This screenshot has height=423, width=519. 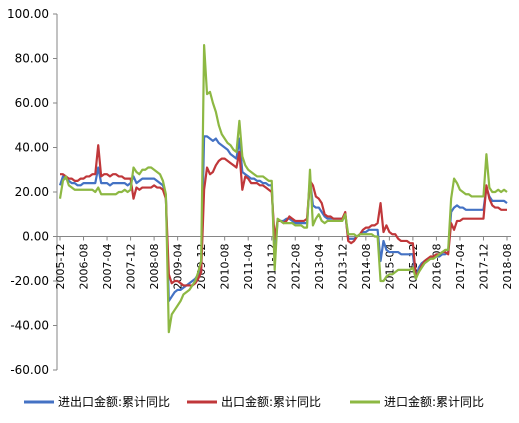 I want to click on x-tick-label: 2015-04, so click(x=389, y=267).